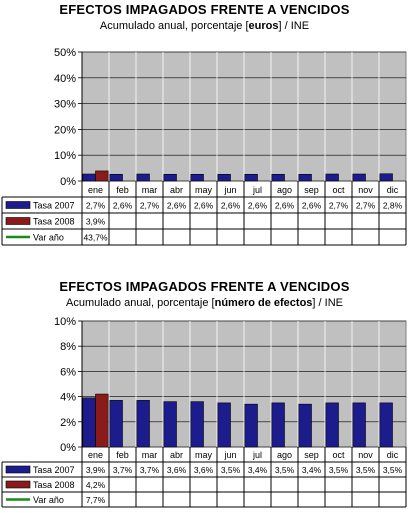  Describe the element at coordinates (68, 372) in the screenshot. I see `y-tick-label: 6%` at that location.